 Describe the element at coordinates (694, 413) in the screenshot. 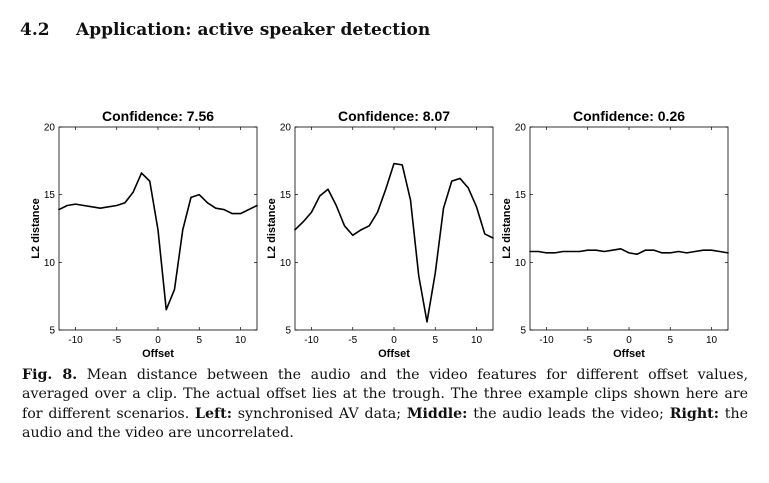

I see `caption-right-label: Right:` at that location.